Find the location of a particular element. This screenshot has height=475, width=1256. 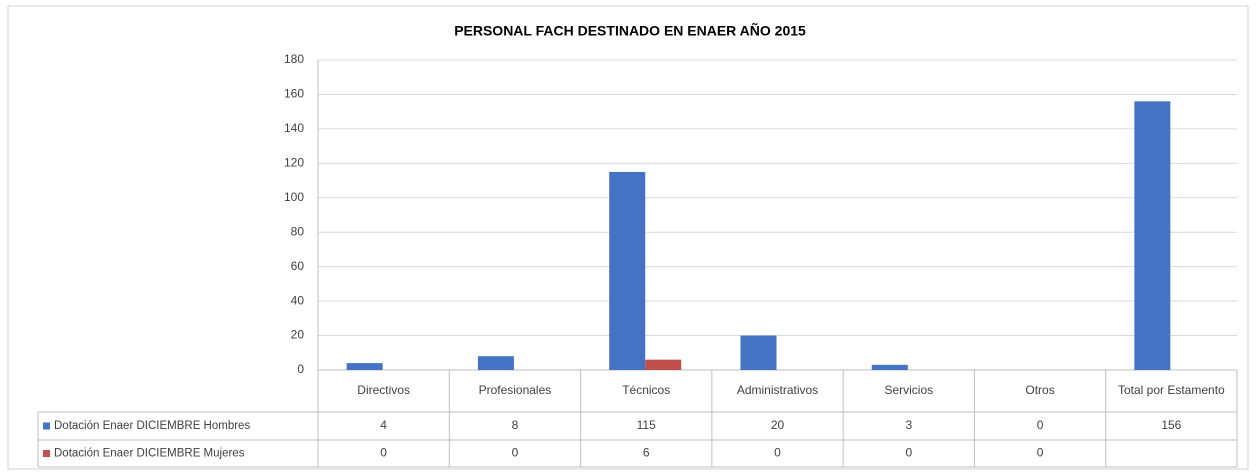

table-value: 156 is located at coordinates (1171, 425).